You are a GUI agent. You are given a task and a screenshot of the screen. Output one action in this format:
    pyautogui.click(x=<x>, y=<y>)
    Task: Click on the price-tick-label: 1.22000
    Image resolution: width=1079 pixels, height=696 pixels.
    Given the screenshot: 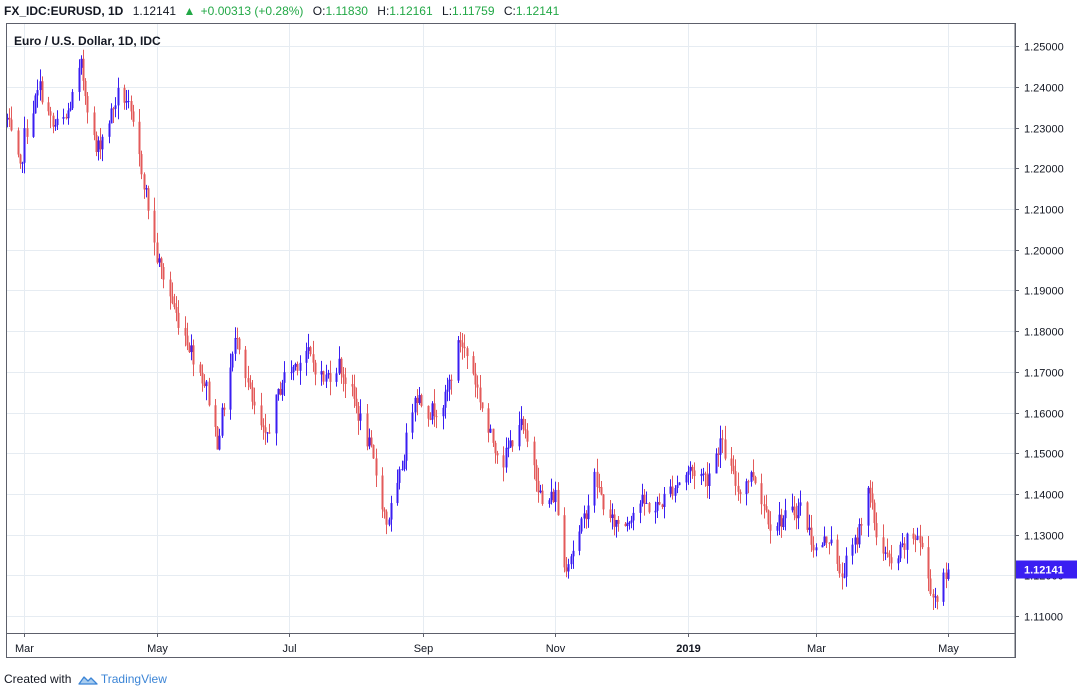 What is the action you would take?
    pyautogui.click(x=1044, y=170)
    